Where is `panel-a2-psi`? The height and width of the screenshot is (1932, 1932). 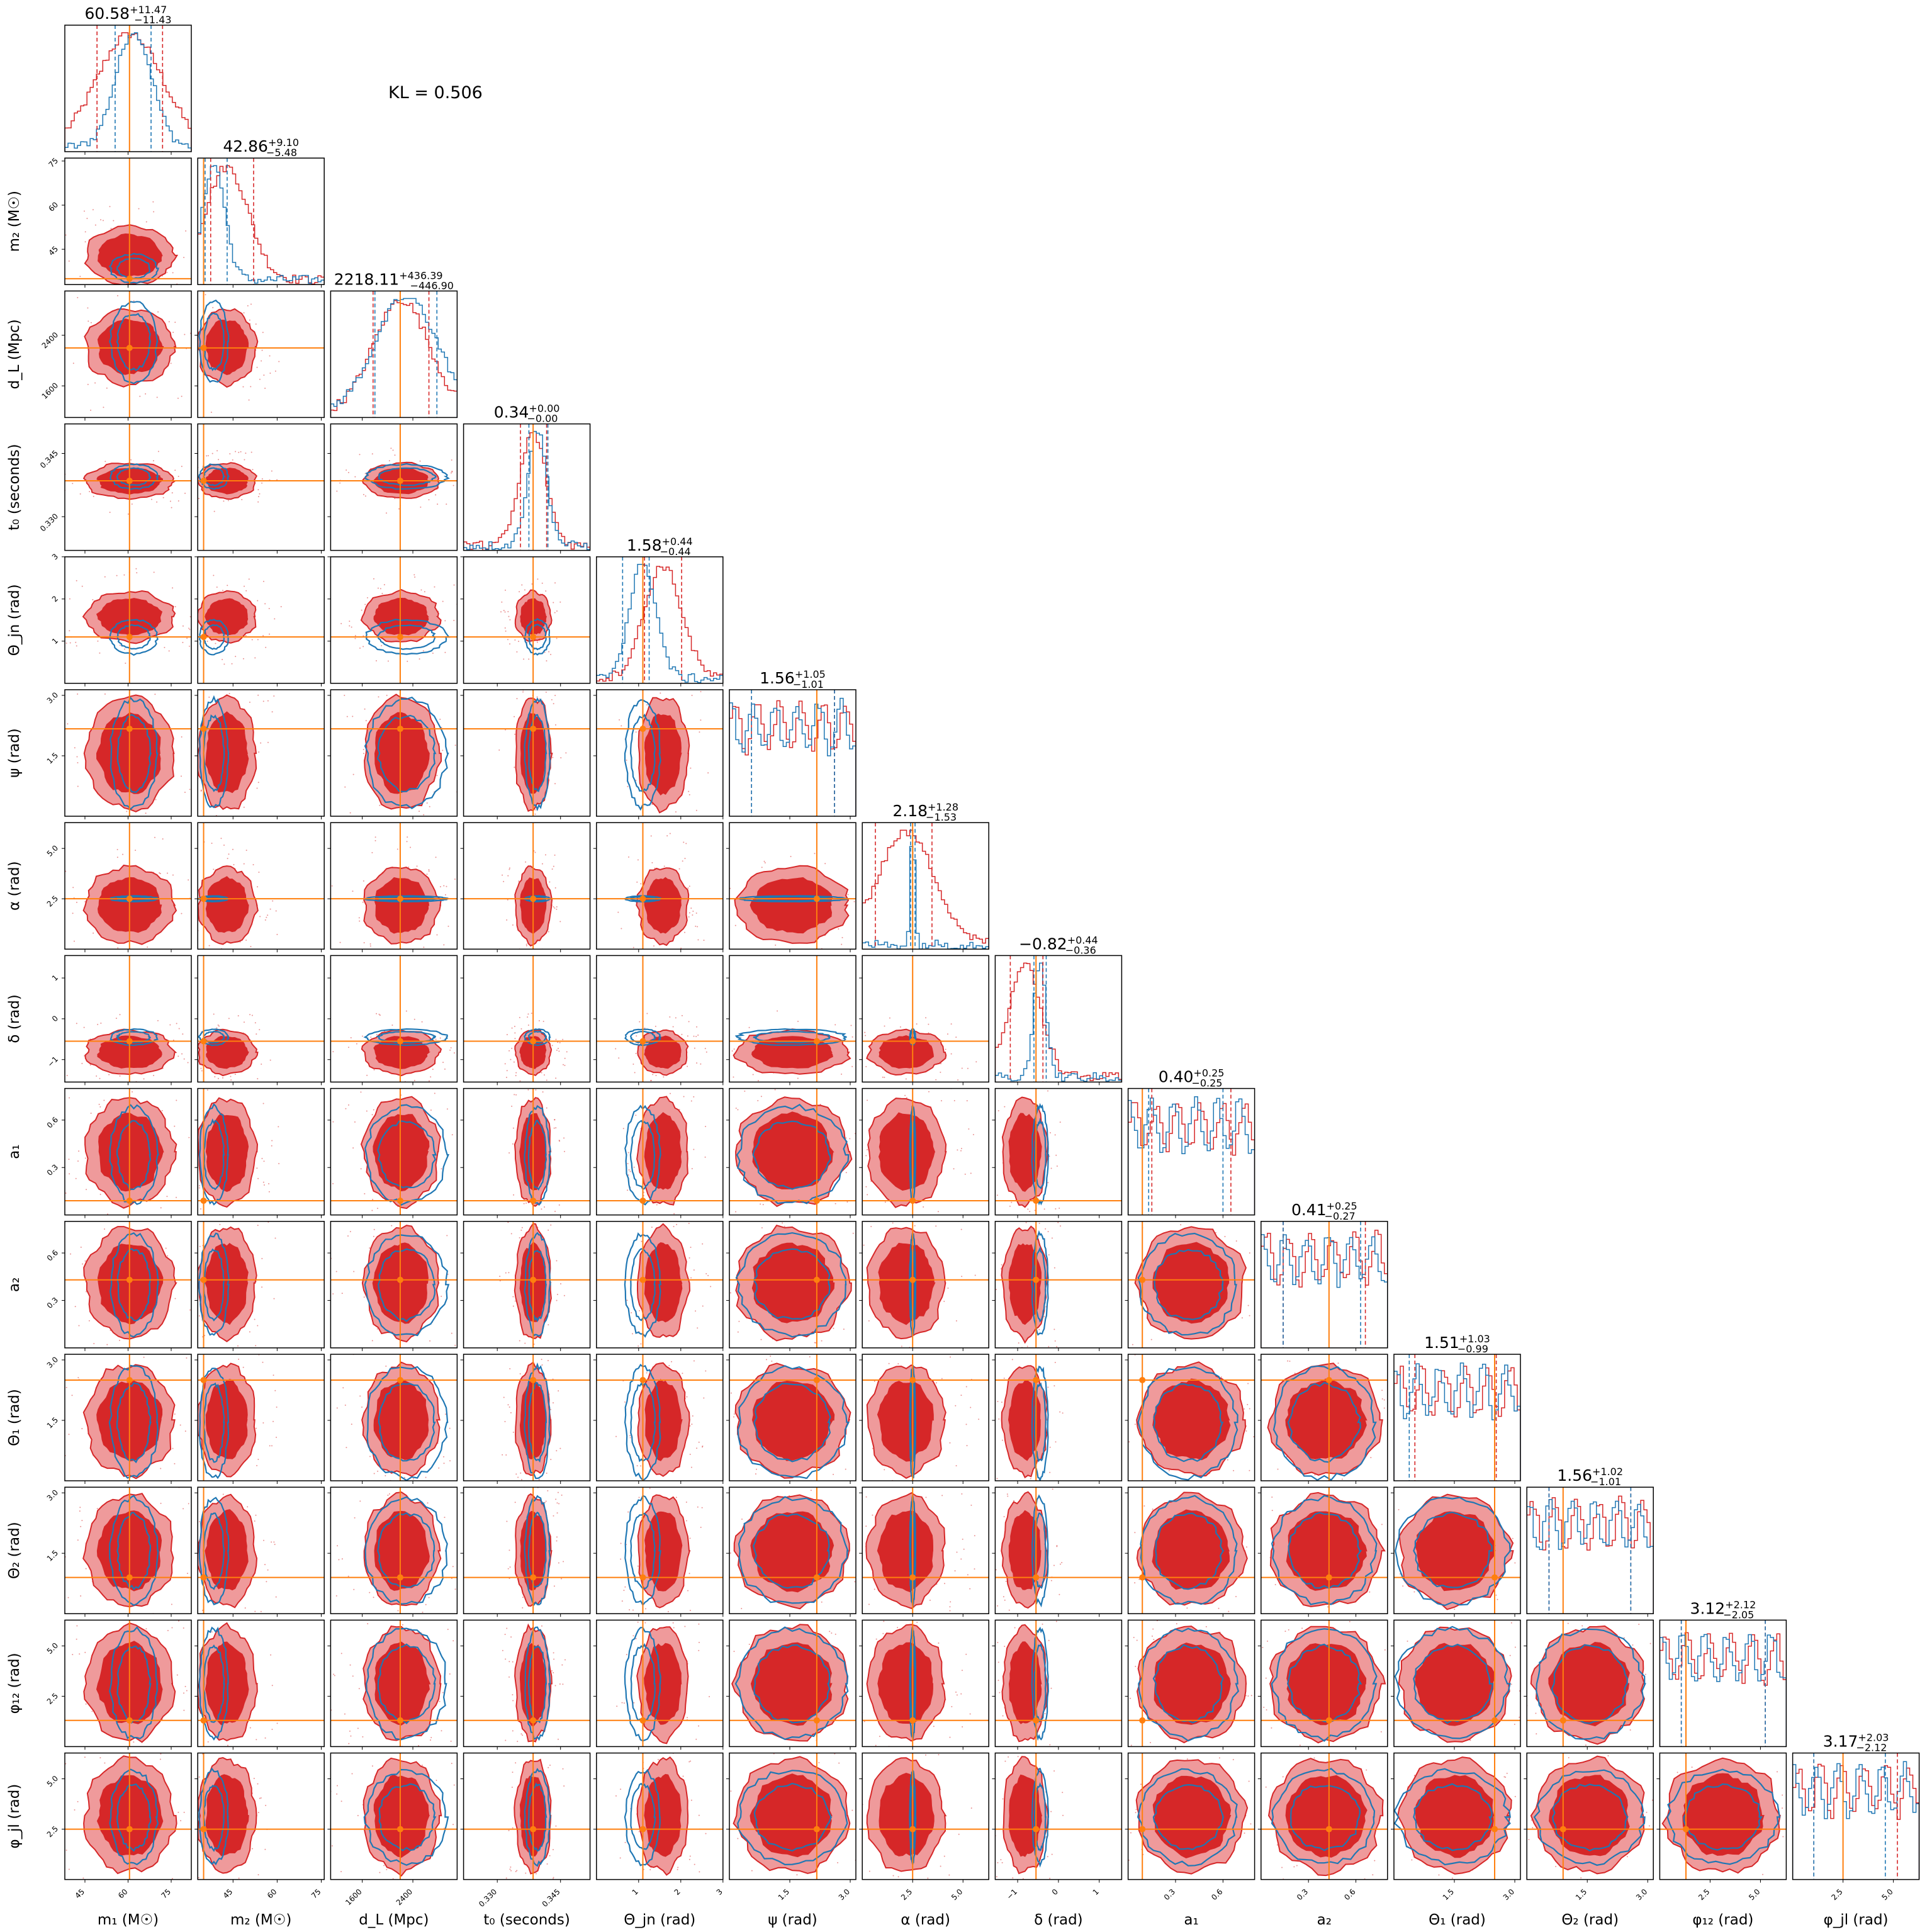
panel-a2-psi is located at coordinates (791, 1286).